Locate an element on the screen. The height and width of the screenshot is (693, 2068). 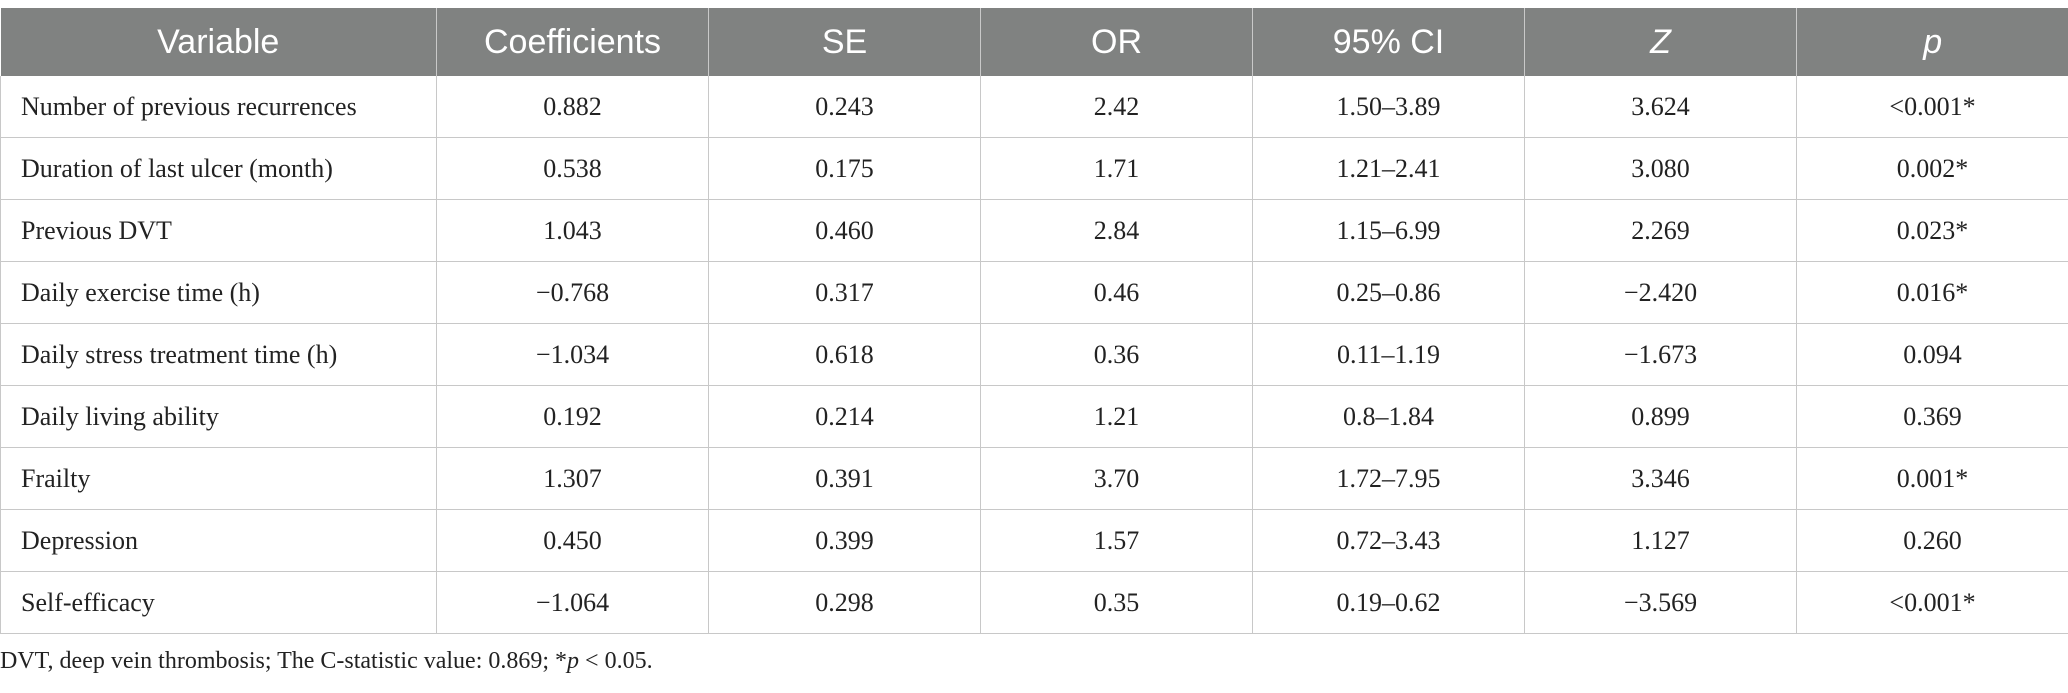
value-cell: −0.768 is located at coordinates (572, 292).